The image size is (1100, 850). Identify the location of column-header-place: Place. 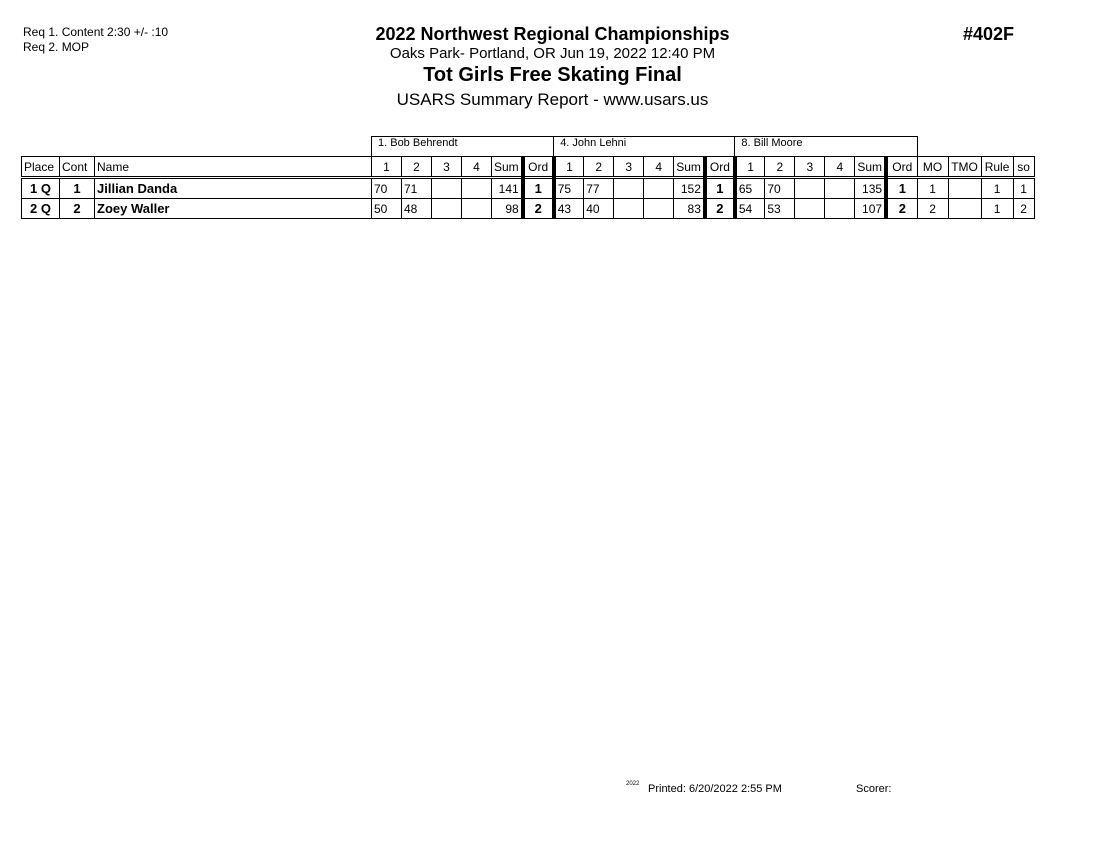
(40, 167).